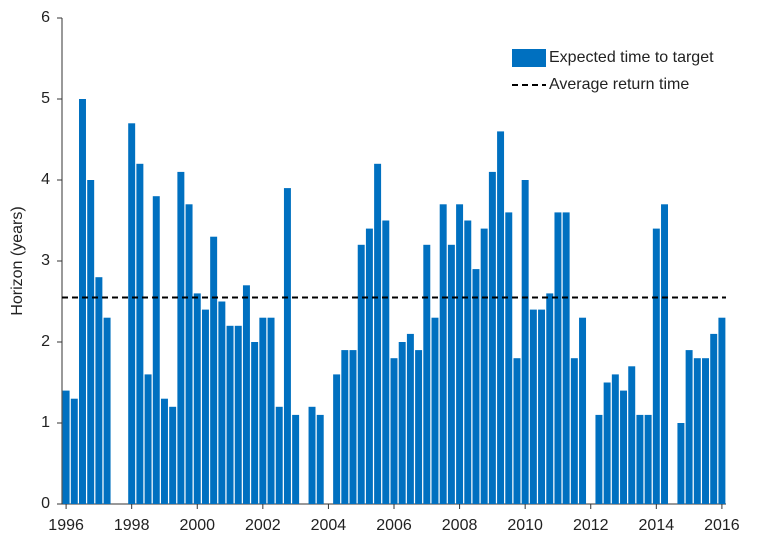 The image size is (772, 541). What do you see at coordinates (619, 84) in the screenshot?
I see `legend-label: Average return time` at bounding box center [619, 84].